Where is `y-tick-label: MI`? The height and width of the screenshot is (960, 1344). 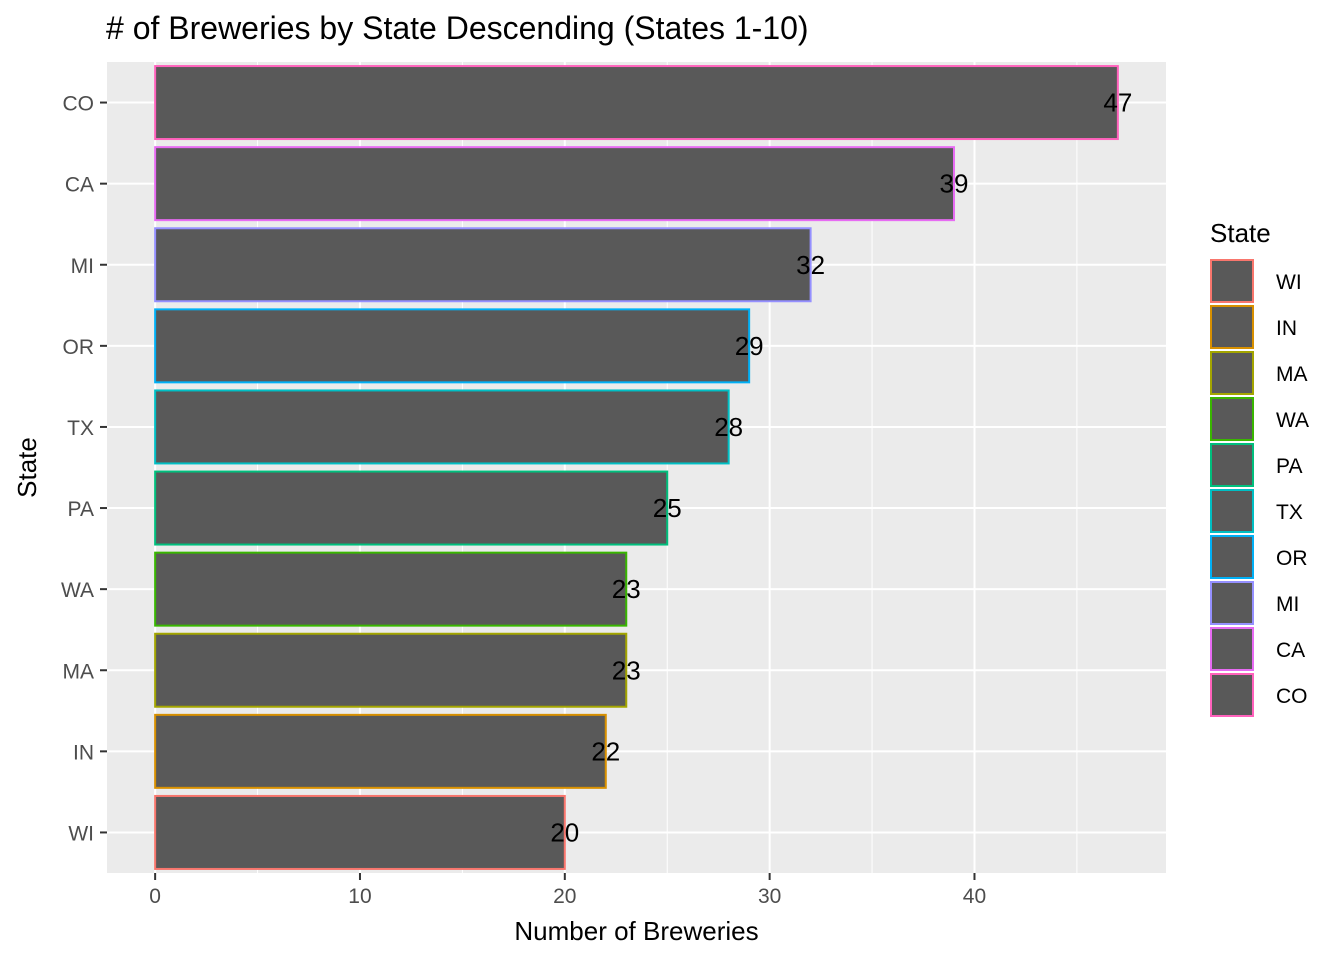
y-tick-label: MI is located at coordinates (82, 266).